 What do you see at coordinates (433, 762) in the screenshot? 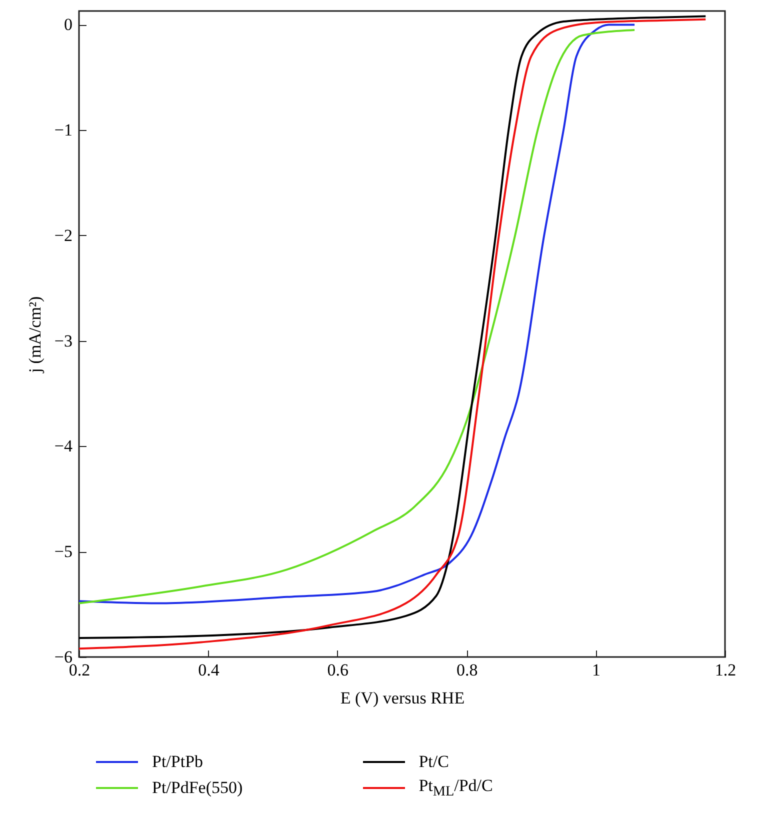
I see `legend-label: Pt/C` at bounding box center [433, 762].